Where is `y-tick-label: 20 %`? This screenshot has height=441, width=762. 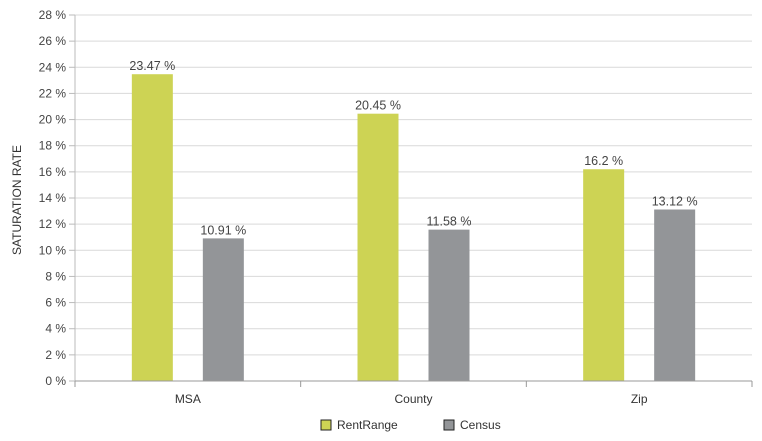
y-tick-label: 20 % is located at coordinates (53, 120).